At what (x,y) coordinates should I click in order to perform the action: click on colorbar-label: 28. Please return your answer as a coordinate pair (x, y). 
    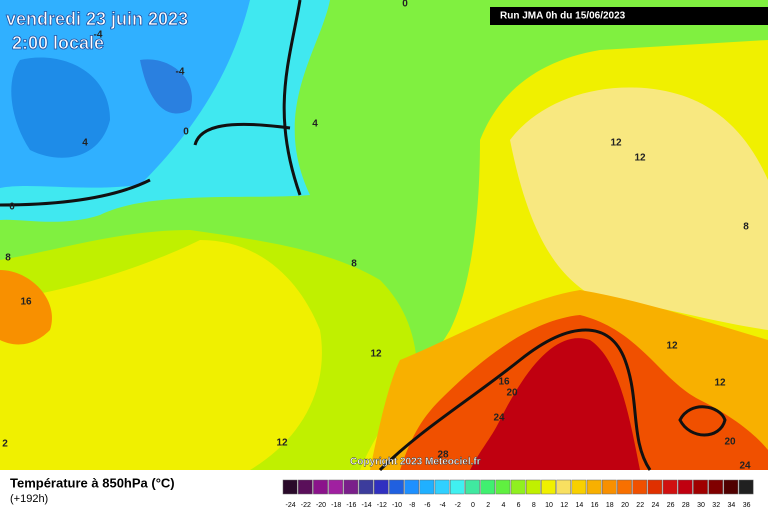
    Looking at the image, I should click on (686, 505).